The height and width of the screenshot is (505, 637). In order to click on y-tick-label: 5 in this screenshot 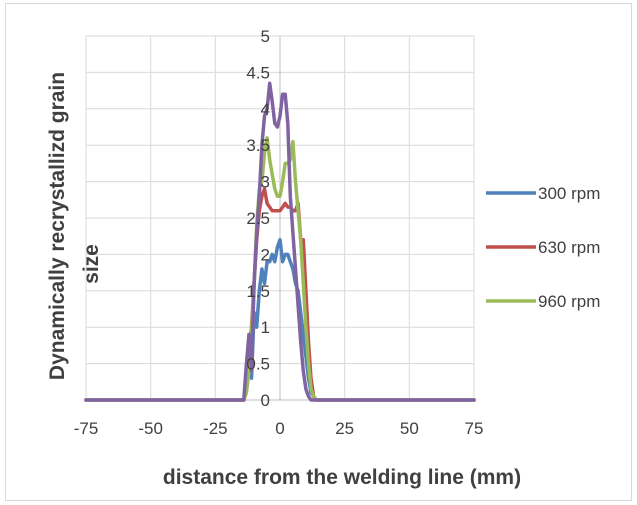, I will do `click(265, 36)`.